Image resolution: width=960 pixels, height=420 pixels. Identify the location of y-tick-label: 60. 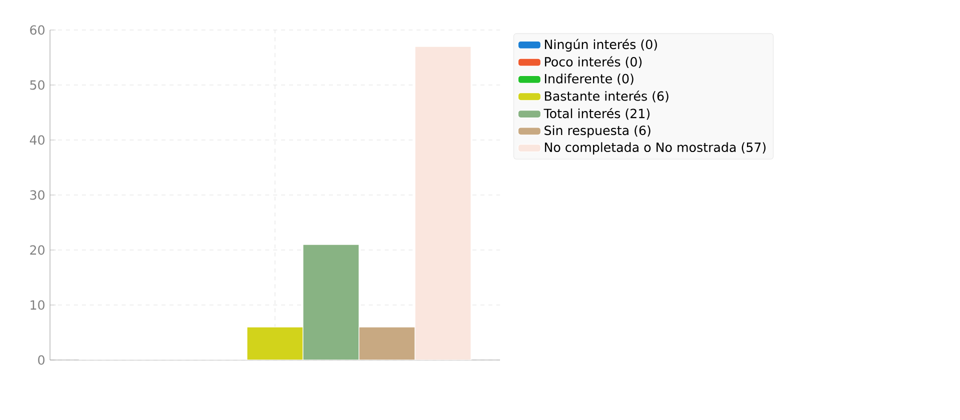
(37, 30).